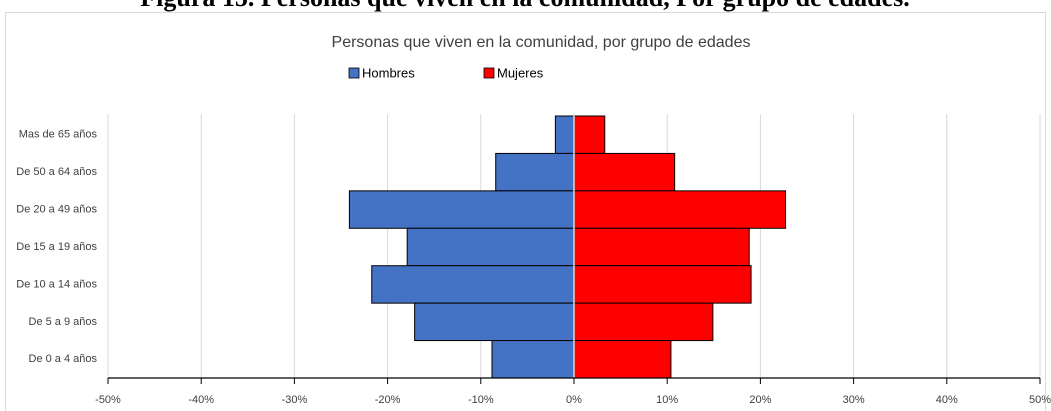 The height and width of the screenshot is (411, 1051). I want to click on legend-label: Mujeres, so click(520, 72).